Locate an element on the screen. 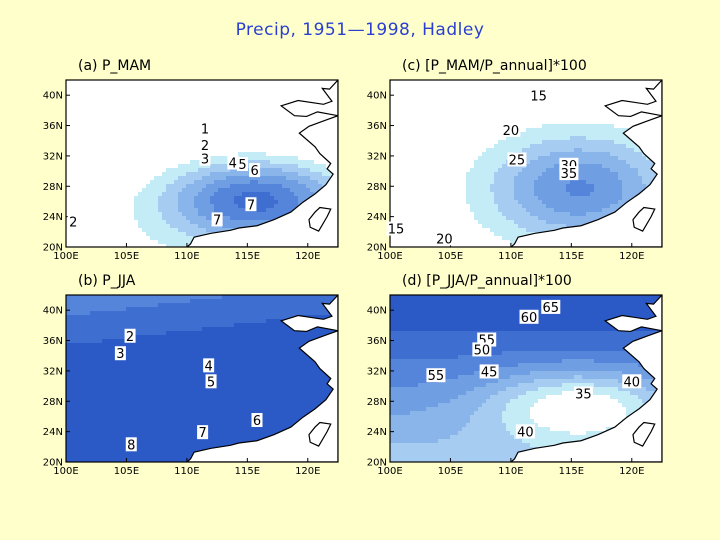  figure-title: Precip, 1951—1998, Hadley is located at coordinates (360, 30).